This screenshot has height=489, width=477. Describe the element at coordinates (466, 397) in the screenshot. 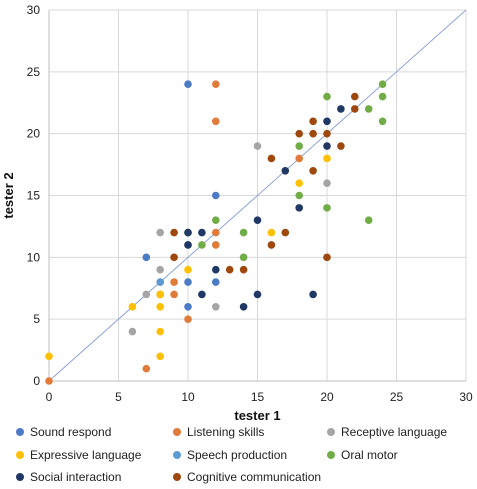

I see `x-tick-label: 30` at that location.